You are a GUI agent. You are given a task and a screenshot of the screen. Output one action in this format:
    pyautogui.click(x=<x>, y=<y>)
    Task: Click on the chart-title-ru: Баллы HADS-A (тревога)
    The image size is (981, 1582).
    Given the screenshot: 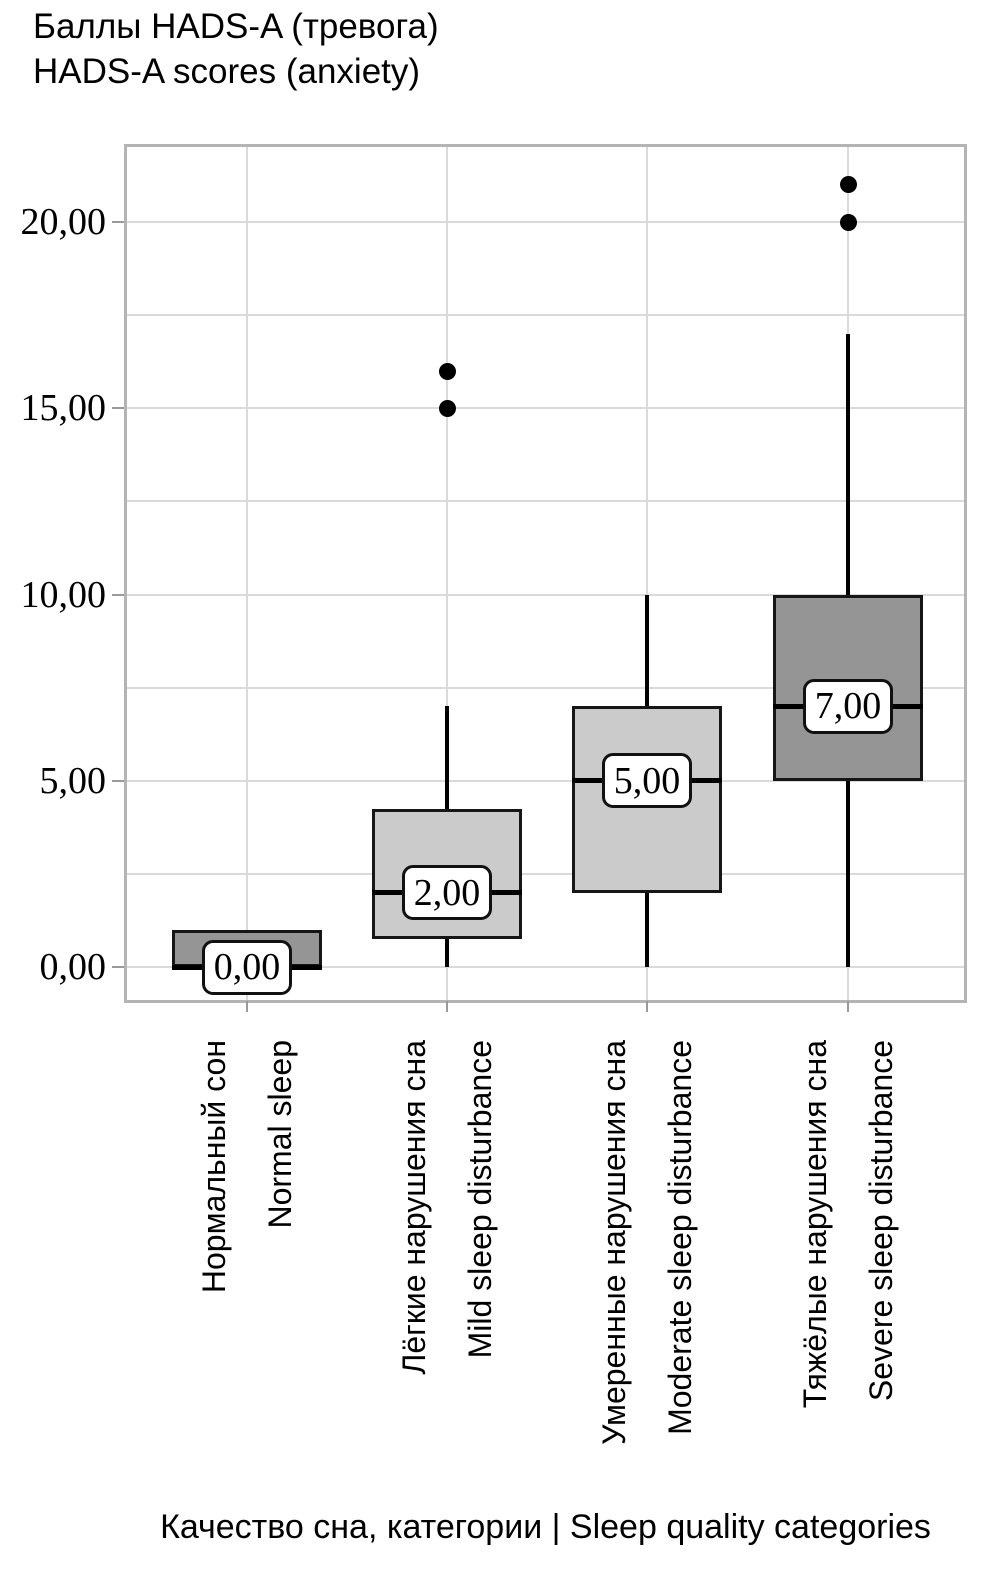 What is the action you would take?
    pyautogui.click(x=236, y=26)
    